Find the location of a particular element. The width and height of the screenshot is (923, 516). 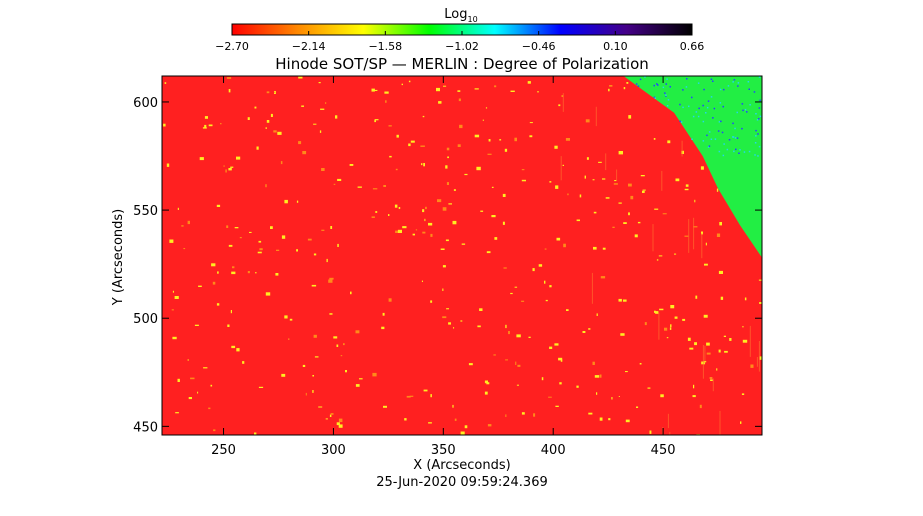

x-tick-label: 450 is located at coordinates (663, 450).